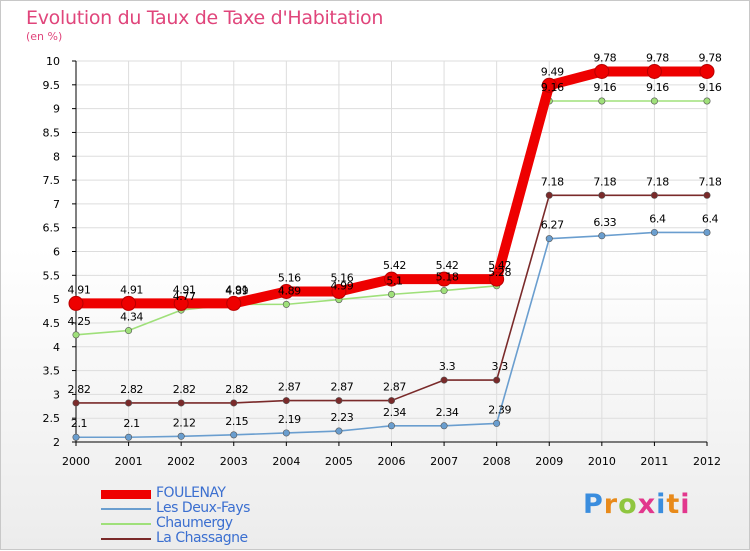 The width and height of the screenshot is (750, 551). What do you see at coordinates (341, 417) in the screenshot?
I see `data-label: 2.23` at bounding box center [341, 417].